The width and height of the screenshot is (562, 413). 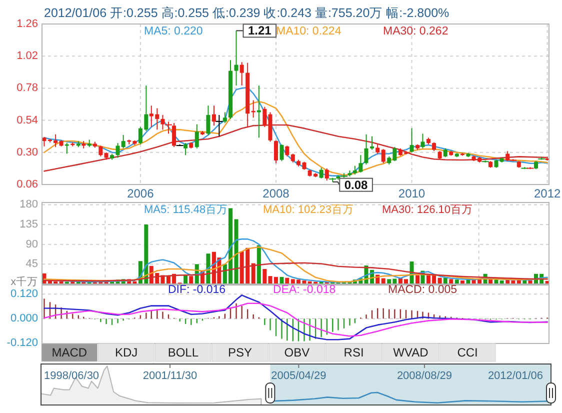 What do you see at coordinates (423, 290) in the screenshot?
I see `series-label: MACD: 0.005` at bounding box center [423, 290].